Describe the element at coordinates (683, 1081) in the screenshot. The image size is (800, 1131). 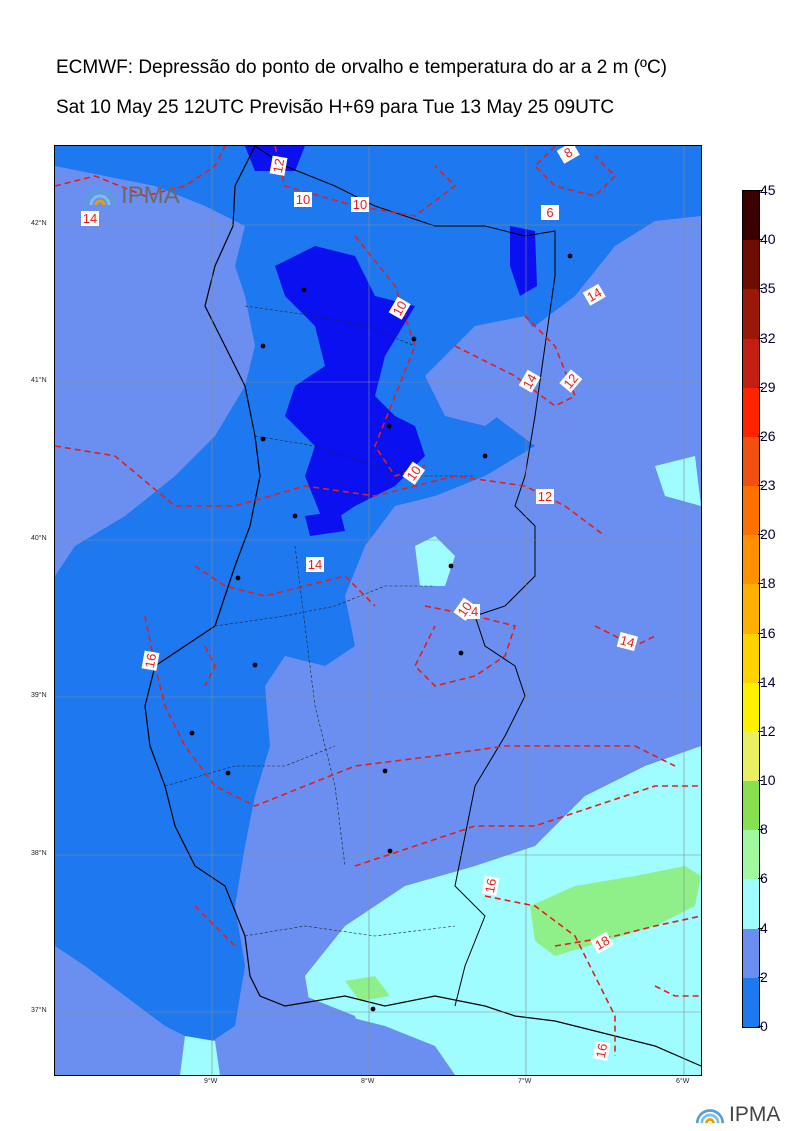
I see `lon-tick-6w: 6°W` at that location.